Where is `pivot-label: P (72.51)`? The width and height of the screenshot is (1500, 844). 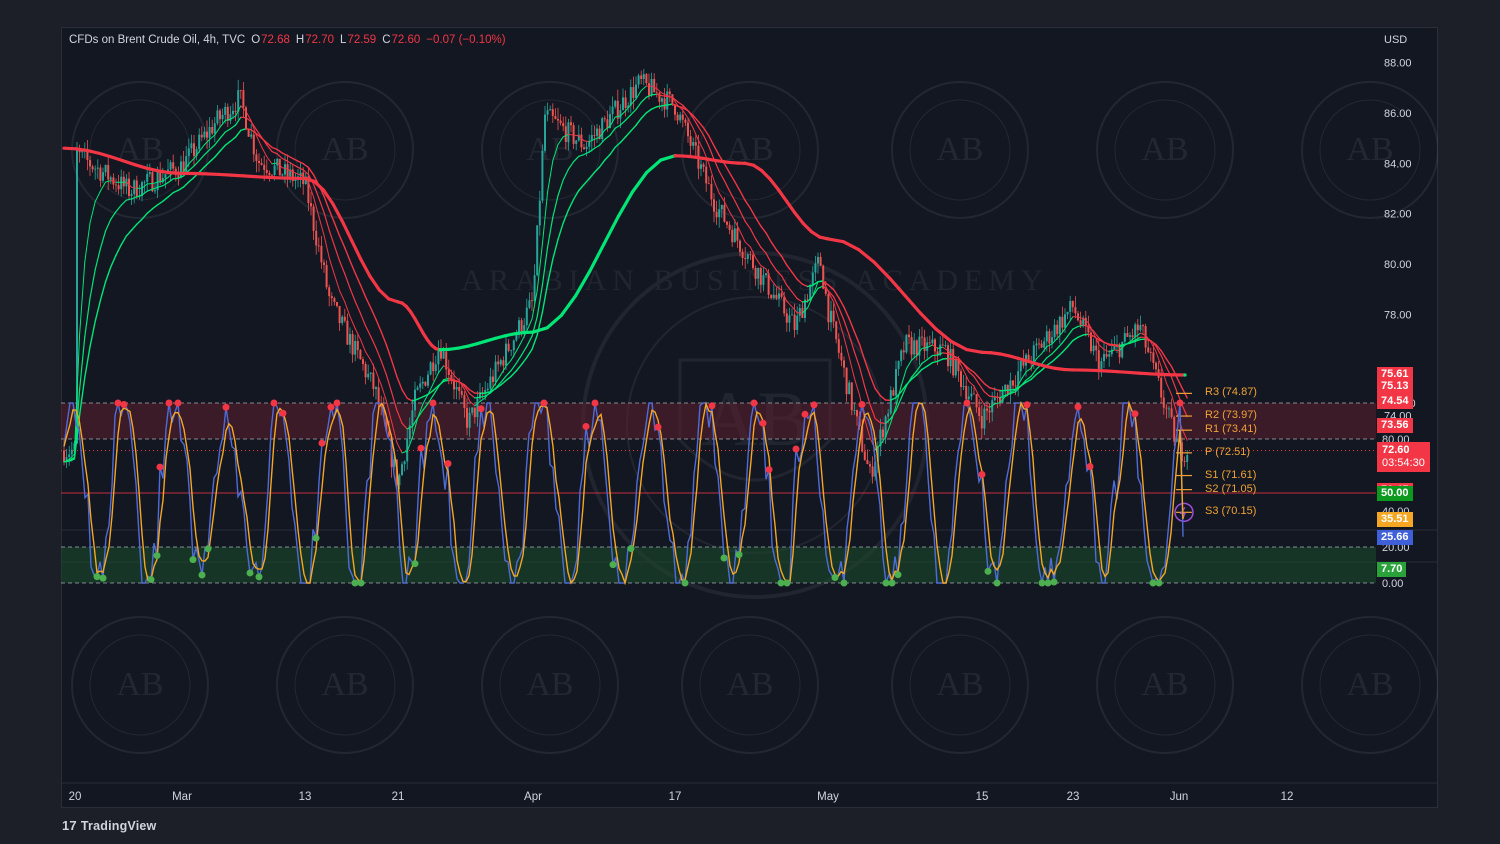
pivot-label: P (72.51) is located at coordinates (1228, 451).